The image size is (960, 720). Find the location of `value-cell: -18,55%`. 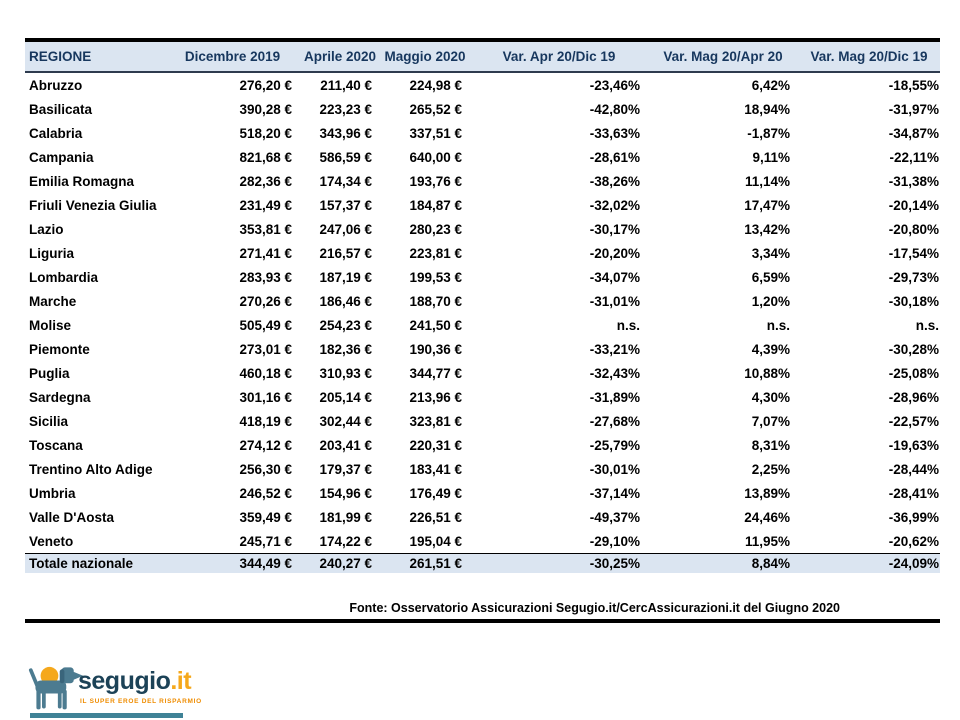

value-cell: -18,55% is located at coordinates (913, 85).